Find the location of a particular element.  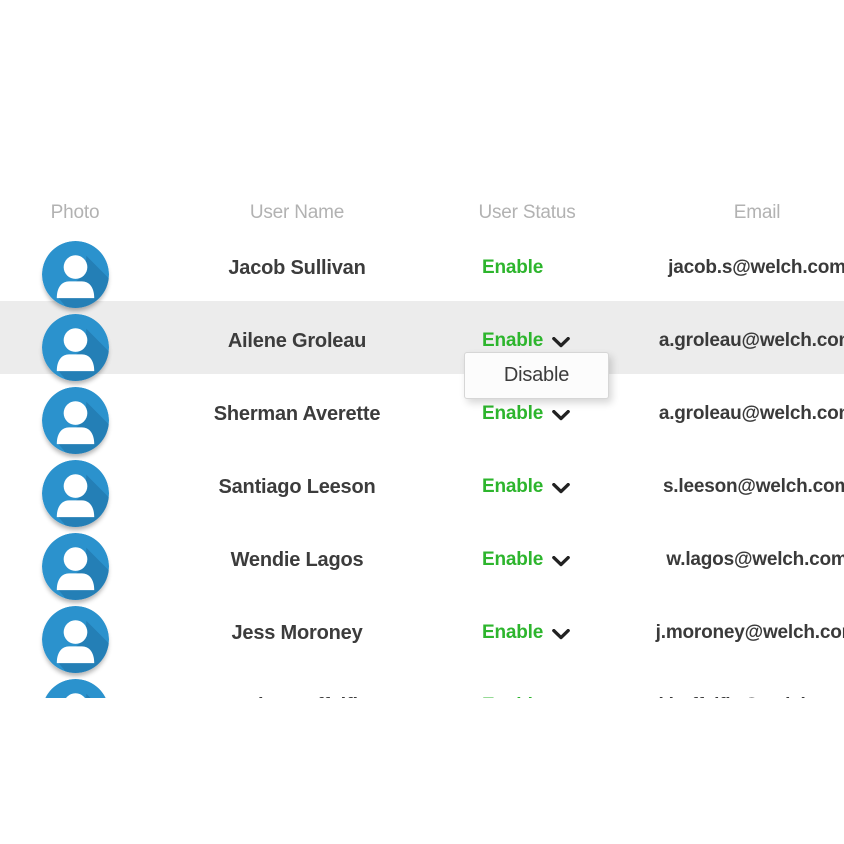

user-name: Ailene Groleau is located at coordinates (297, 340).